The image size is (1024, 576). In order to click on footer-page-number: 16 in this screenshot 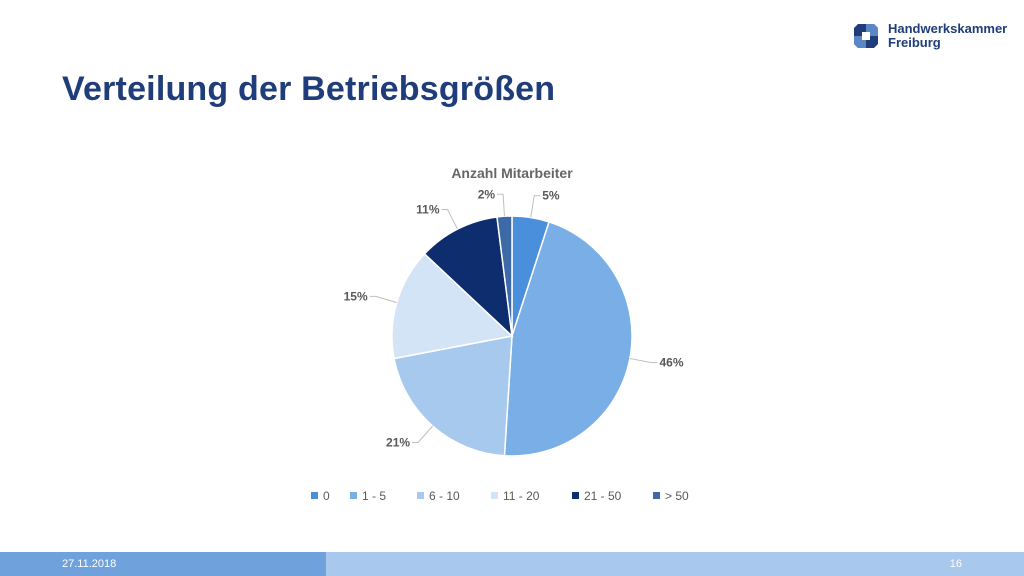, I will do `click(955, 564)`.